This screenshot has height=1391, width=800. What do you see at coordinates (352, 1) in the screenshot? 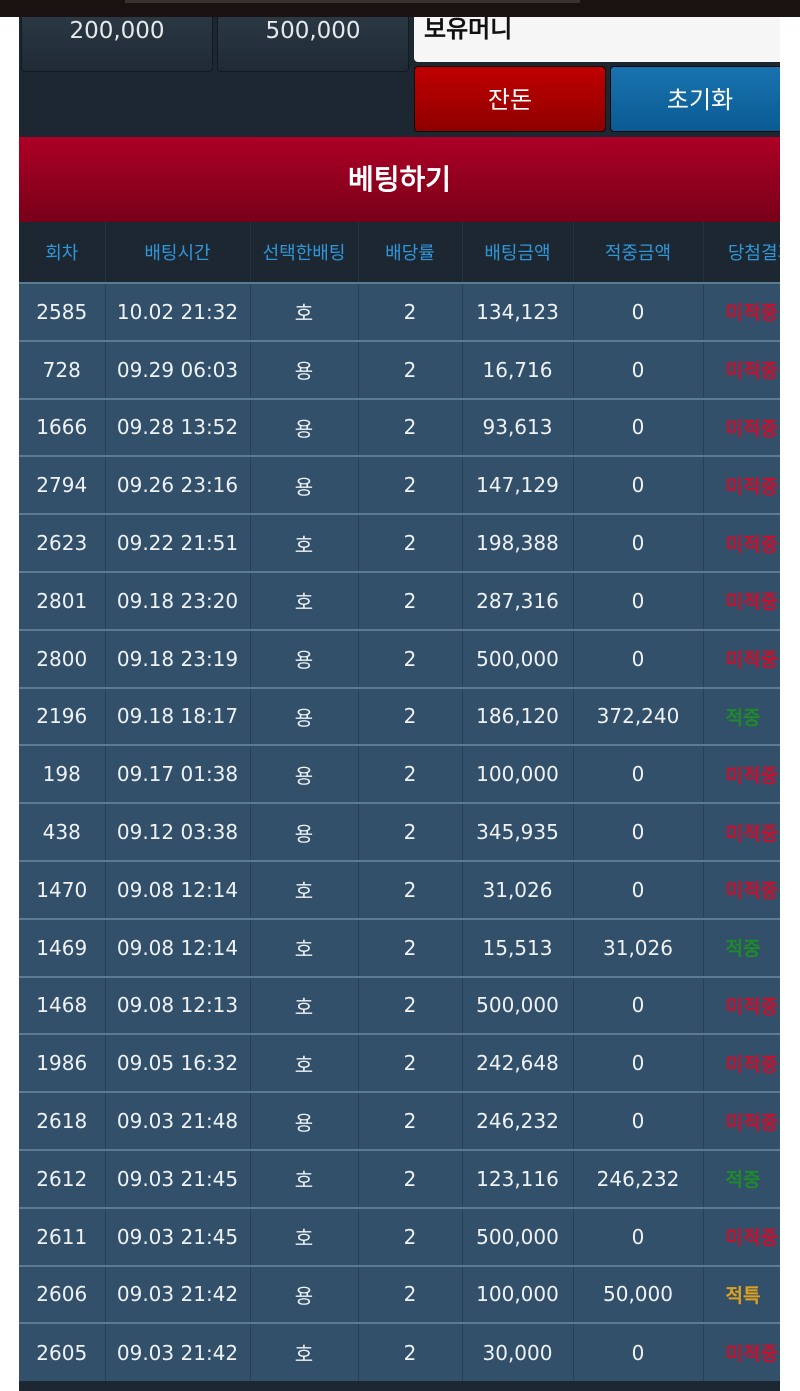
I see `notch-line` at bounding box center [352, 1].